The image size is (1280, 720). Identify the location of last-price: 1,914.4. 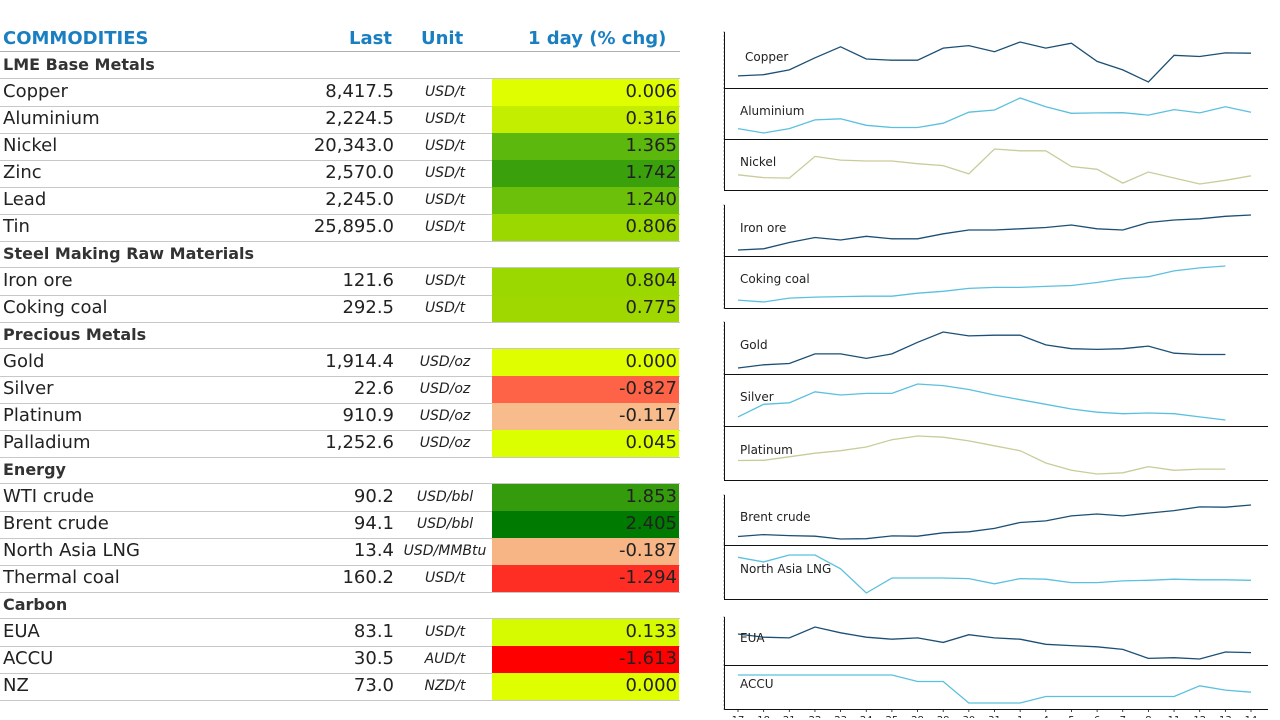
(359, 361).